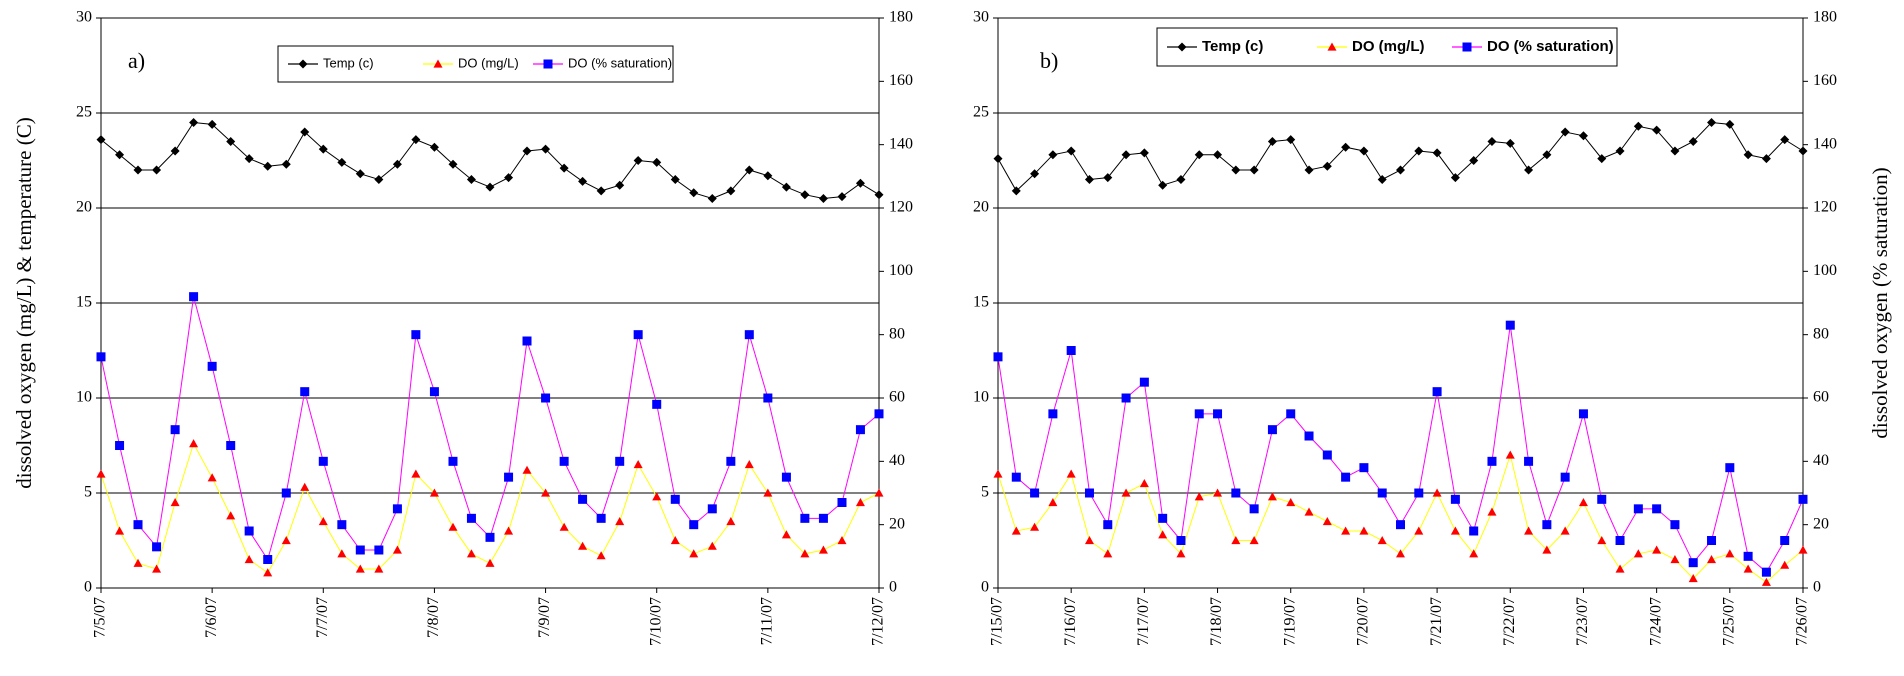 This screenshot has height=676, width=1904. I want to click on legend: Temp (c) DO (mg/L) DO (% saturation), so click(1387, 47).